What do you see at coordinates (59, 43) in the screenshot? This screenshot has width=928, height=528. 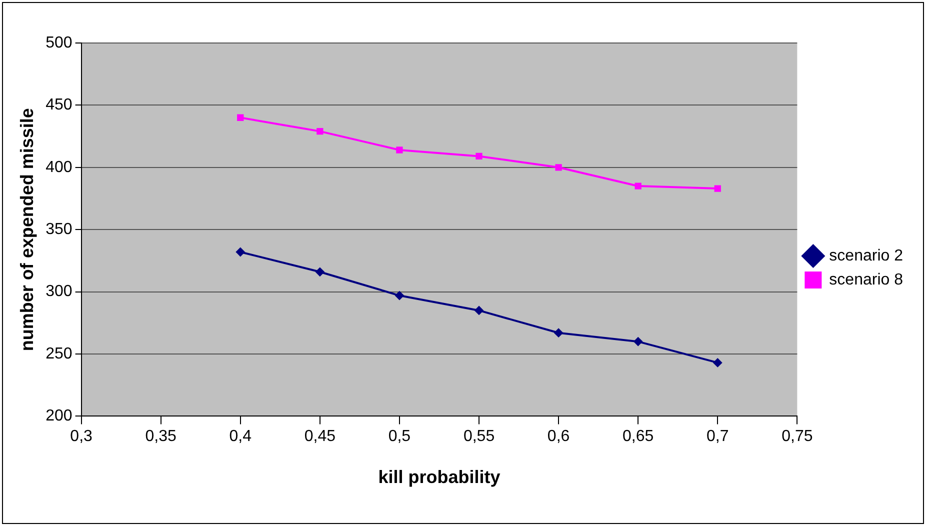 I see `y-tick-label: 500` at bounding box center [59, 43].